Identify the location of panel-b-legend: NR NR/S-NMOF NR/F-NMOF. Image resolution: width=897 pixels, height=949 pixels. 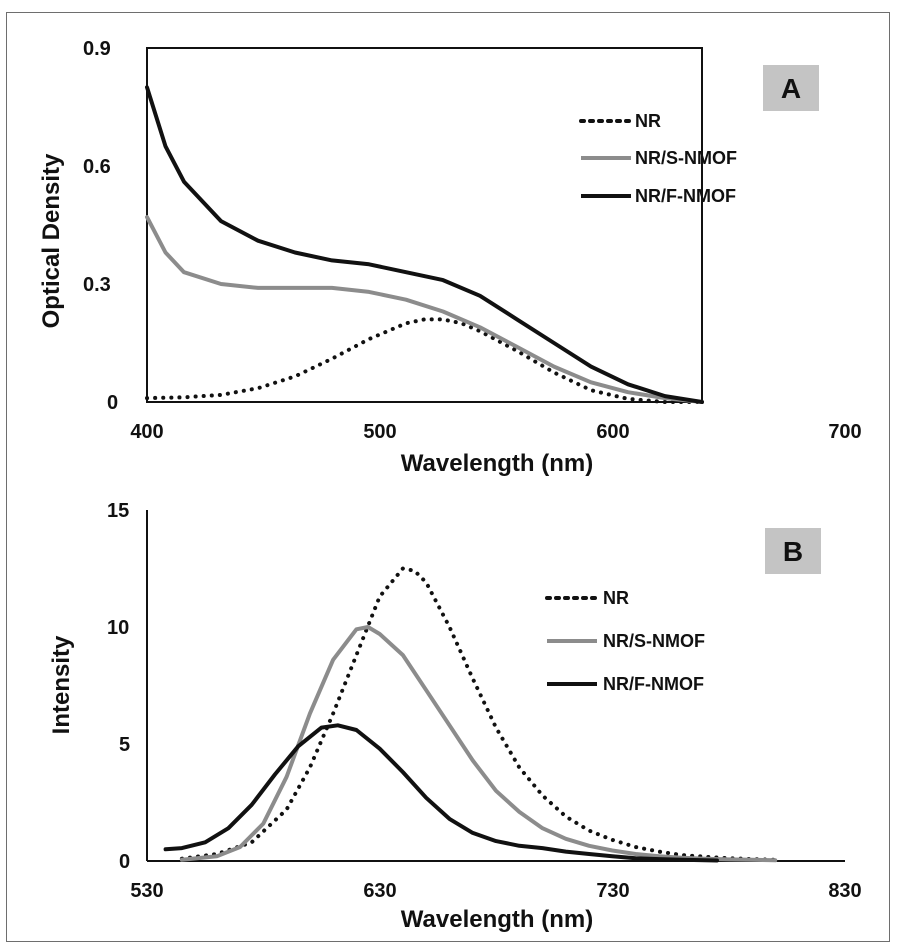
(625, 641).